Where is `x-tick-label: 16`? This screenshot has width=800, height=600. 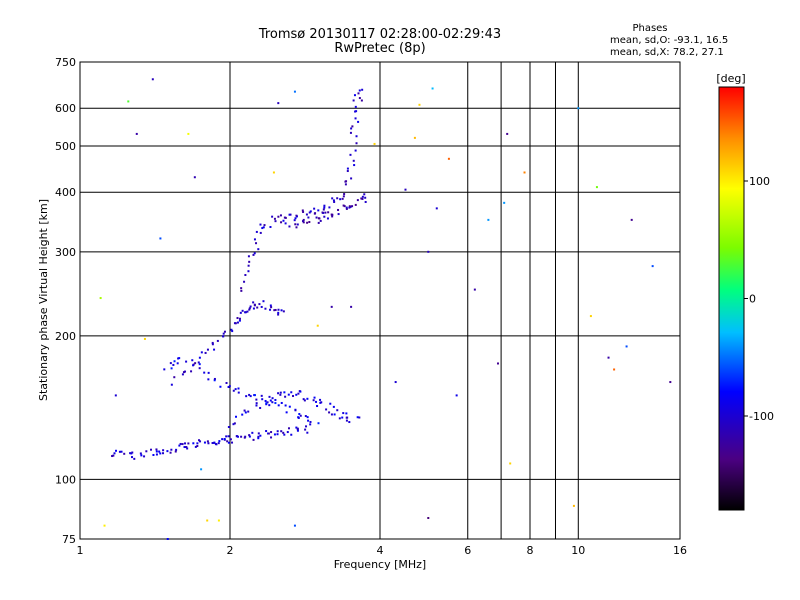
x-tick-label: 16 is located at coordinates (680, 550).